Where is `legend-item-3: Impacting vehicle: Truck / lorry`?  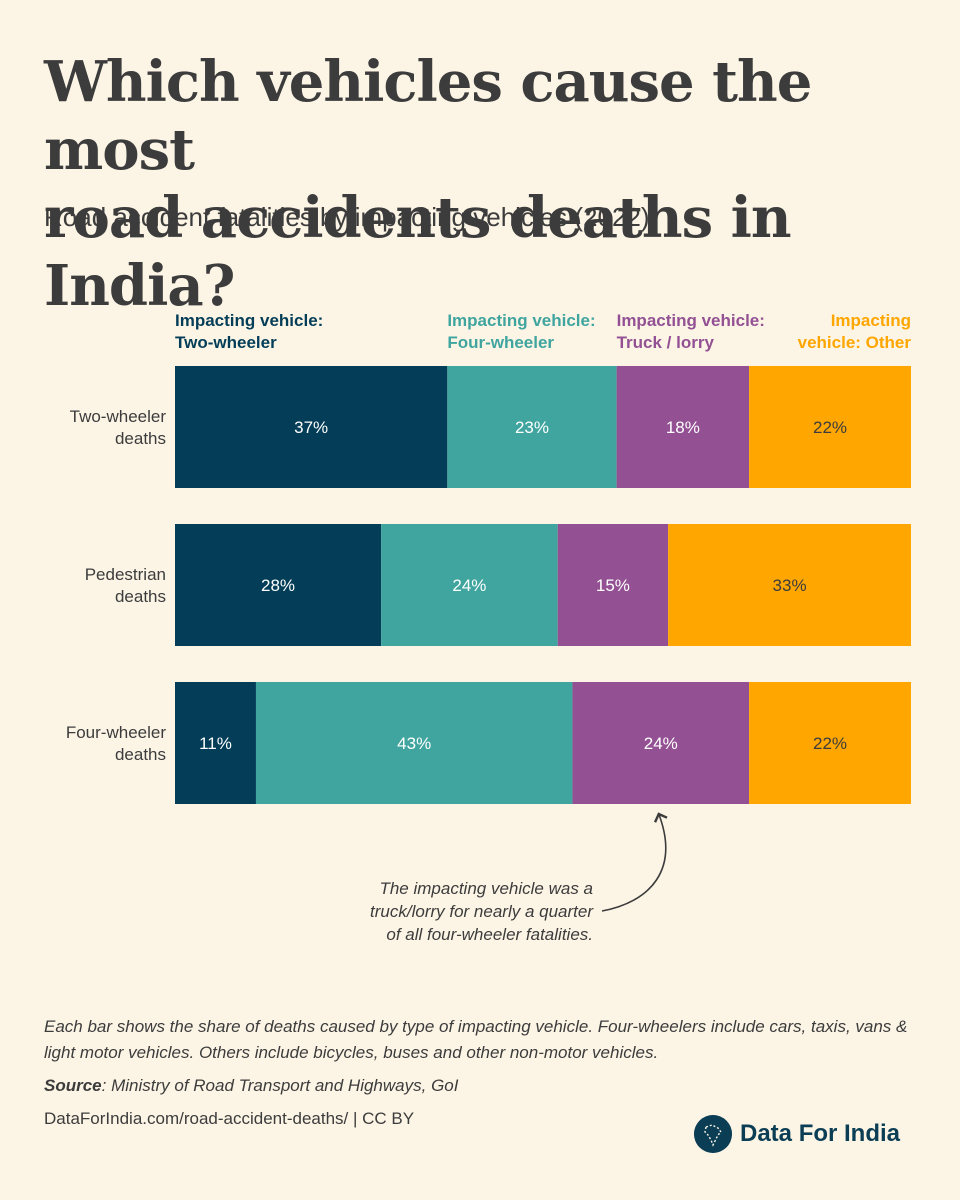
legend-item-3: Impacting vehicle: Truck / lorry is located at coordinates (691, 331).